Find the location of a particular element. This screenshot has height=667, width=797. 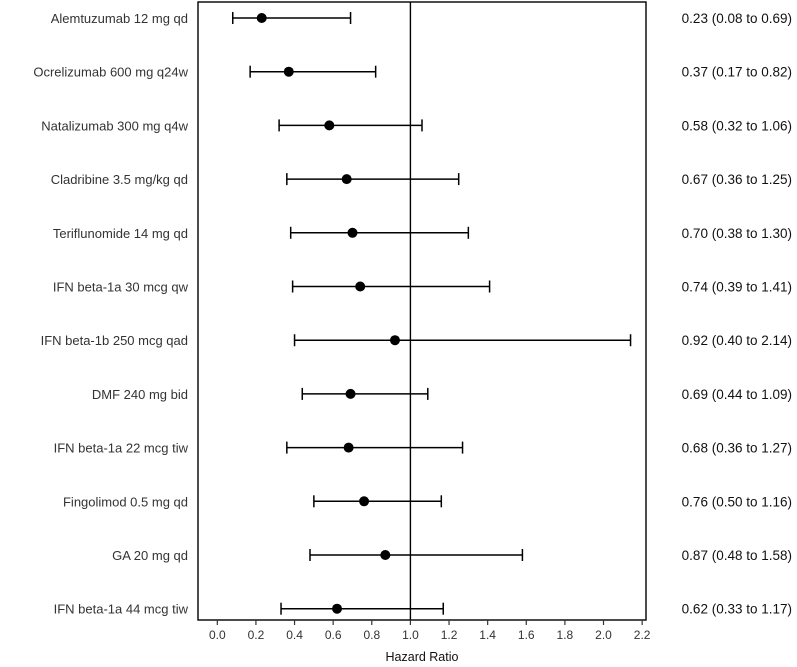

row-label: Natalizumab 300 mg q4w is located at coordinates (114, 125).